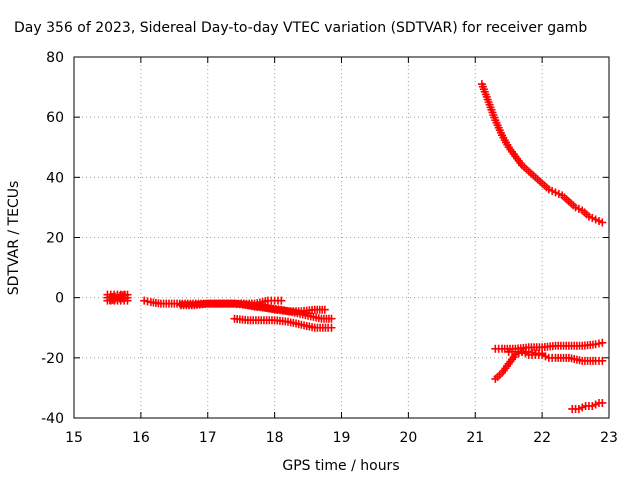  I want to click on x-tick-label: 19, so click(342, 438).